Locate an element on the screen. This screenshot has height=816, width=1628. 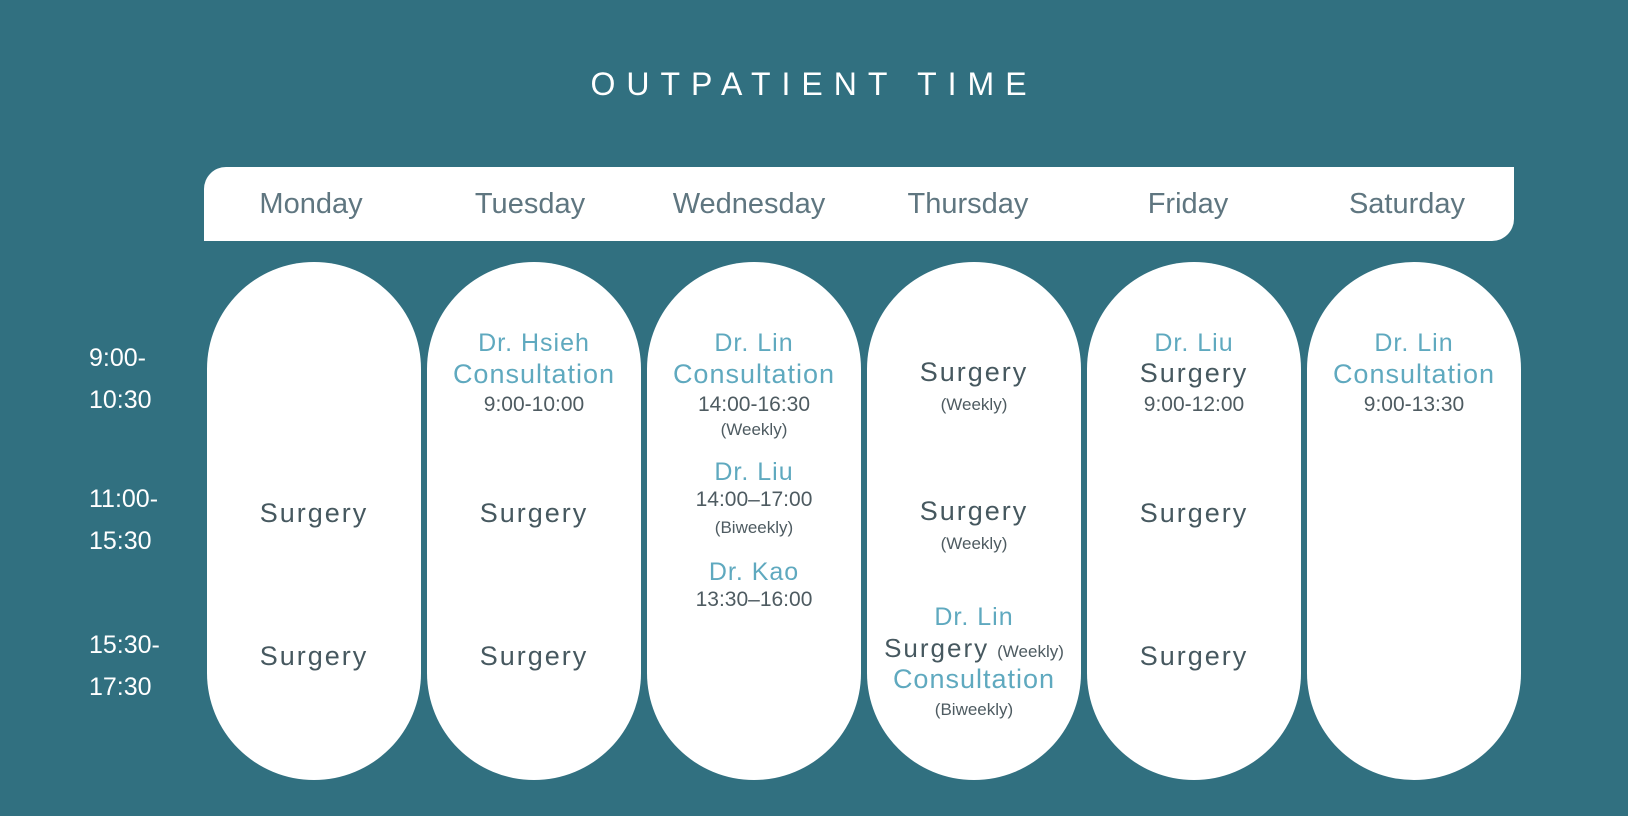
thursday-slot3-surgery-line: Surgery (Weekly) is located at coordinates (974, 648).